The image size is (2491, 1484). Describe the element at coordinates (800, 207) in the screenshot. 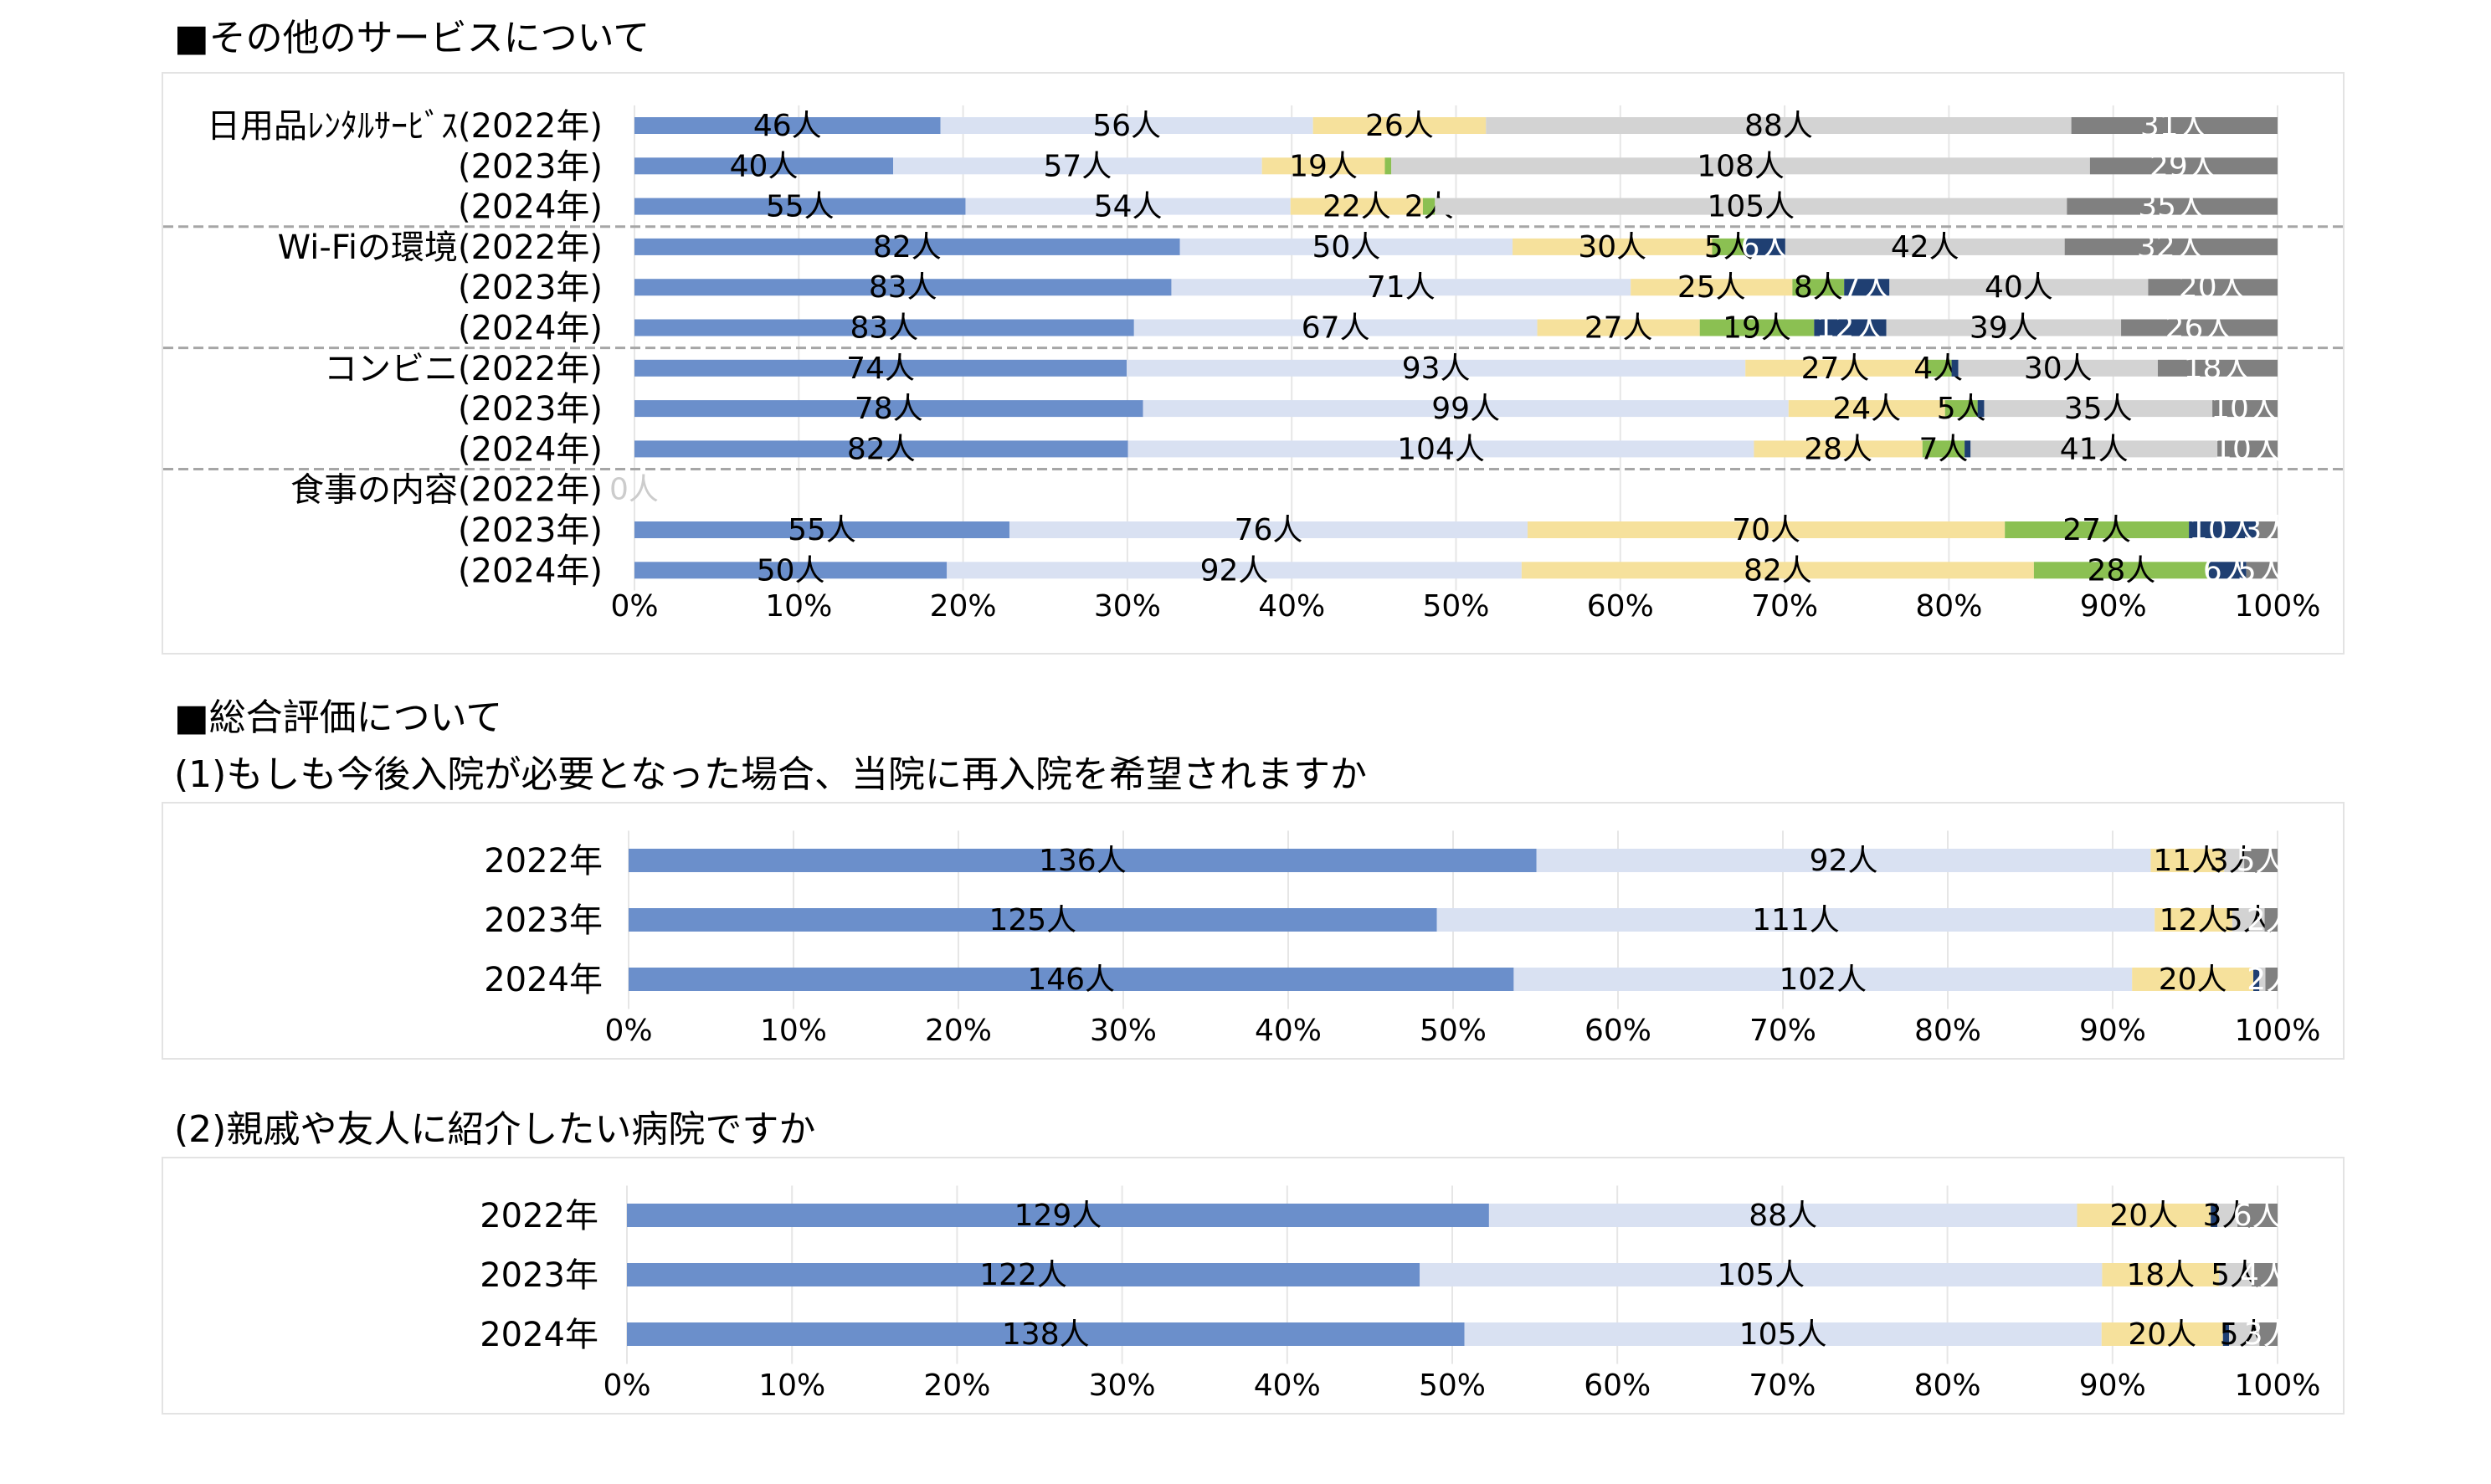

I see `data-label: 55人` at that location.